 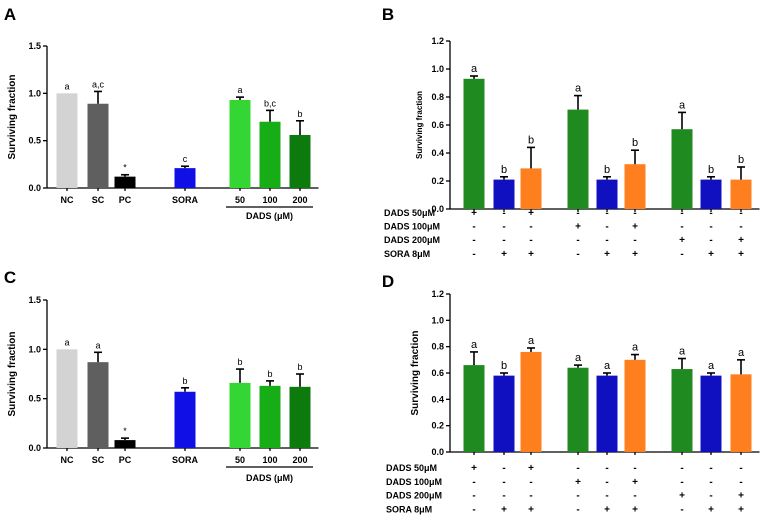 What do you see at coordinates (97, 345) in the screenshot?
I see `panel-c-significance-label: a` at bounding box center [97, 345].